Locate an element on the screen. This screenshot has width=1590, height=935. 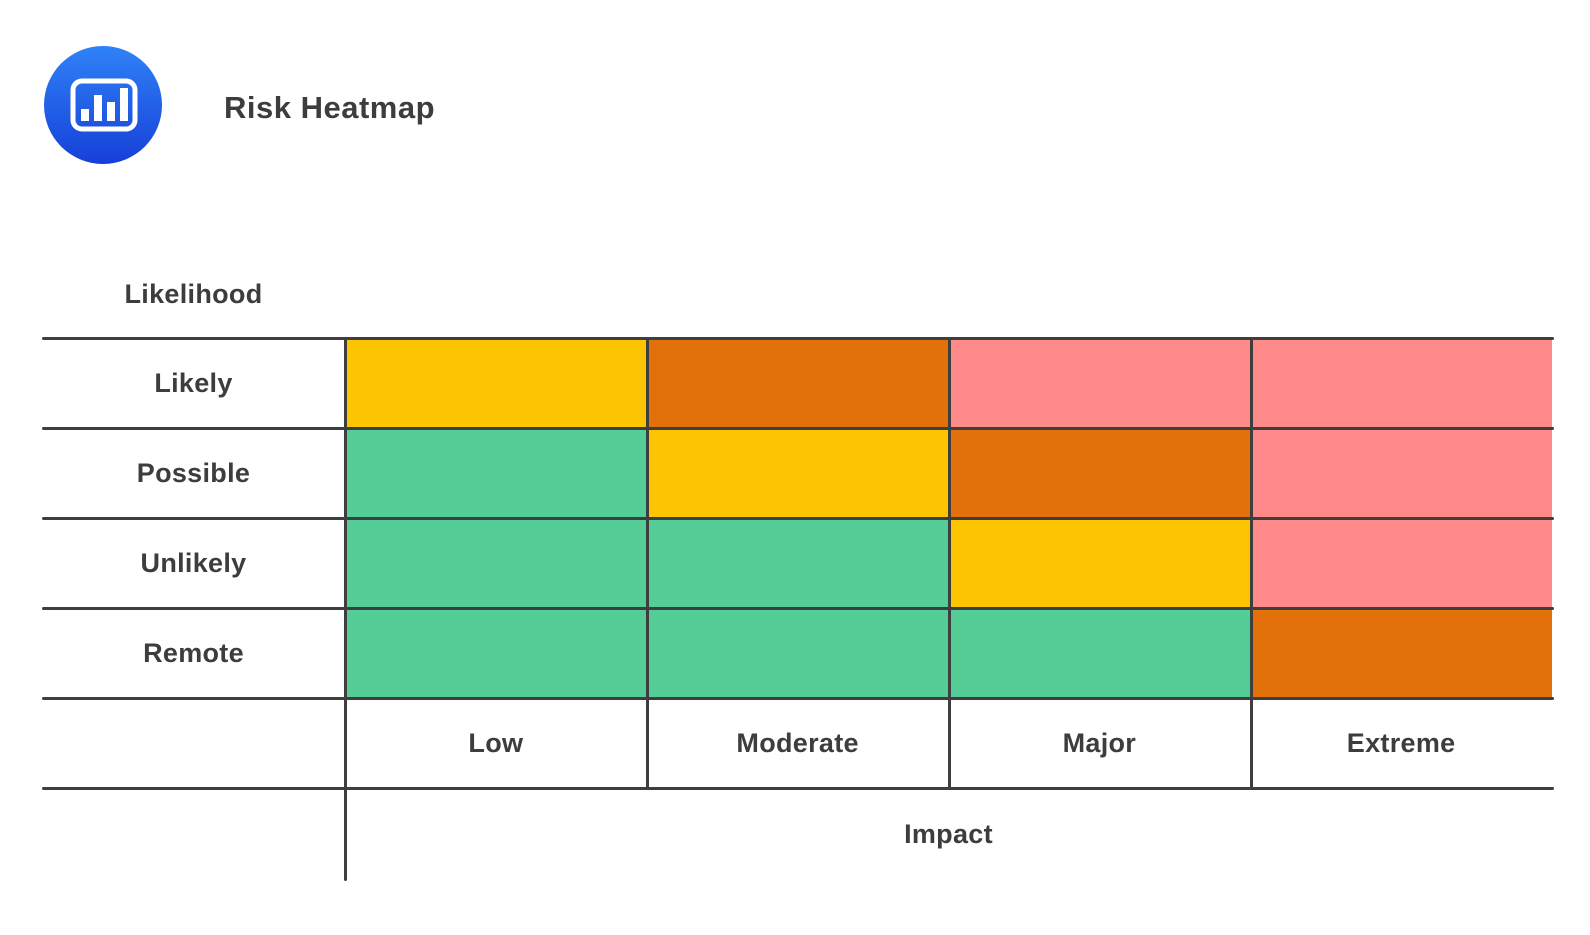
cell-possible-extreme is located at coordinates (1401, 473).